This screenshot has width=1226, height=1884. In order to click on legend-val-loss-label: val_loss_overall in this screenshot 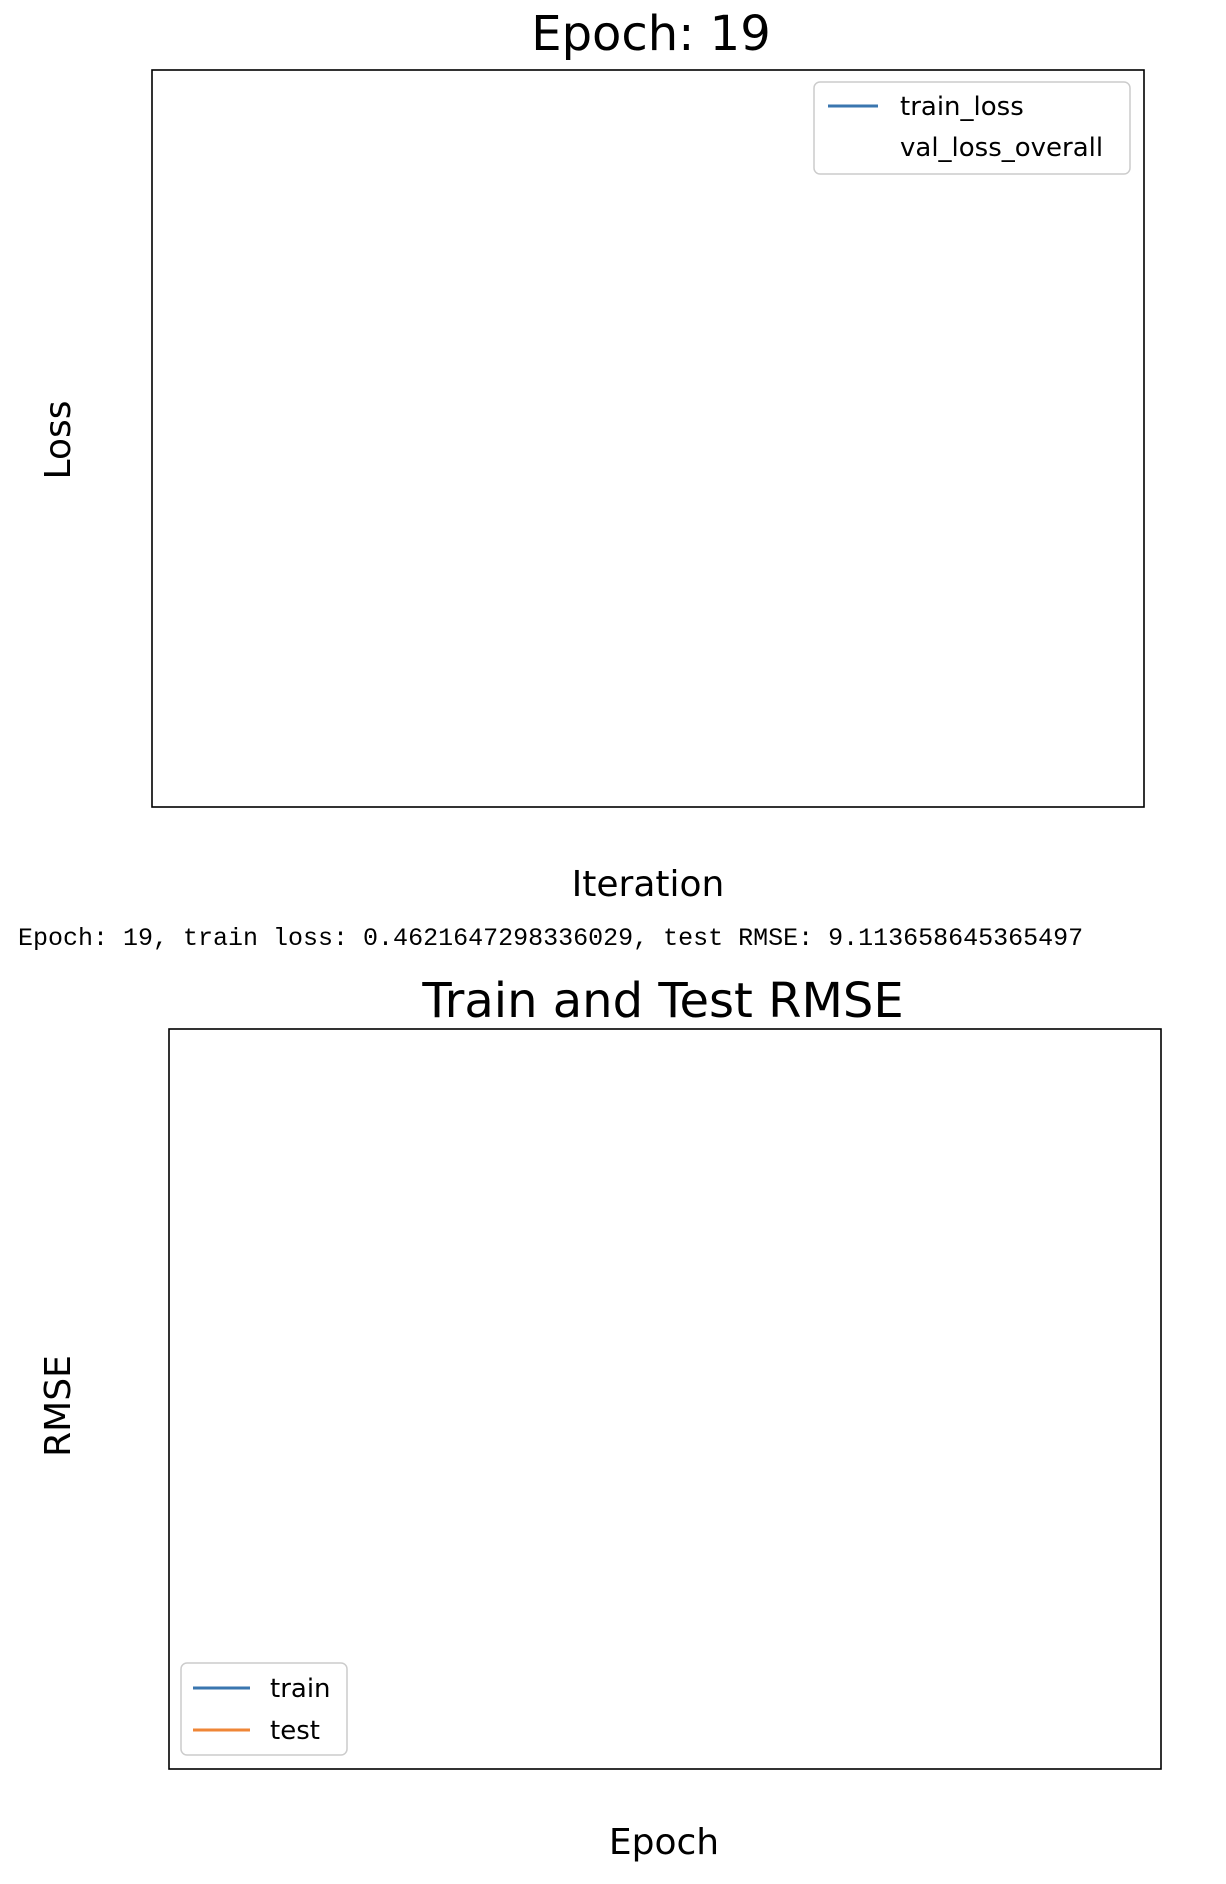, I will do `click(1001, 148)`.